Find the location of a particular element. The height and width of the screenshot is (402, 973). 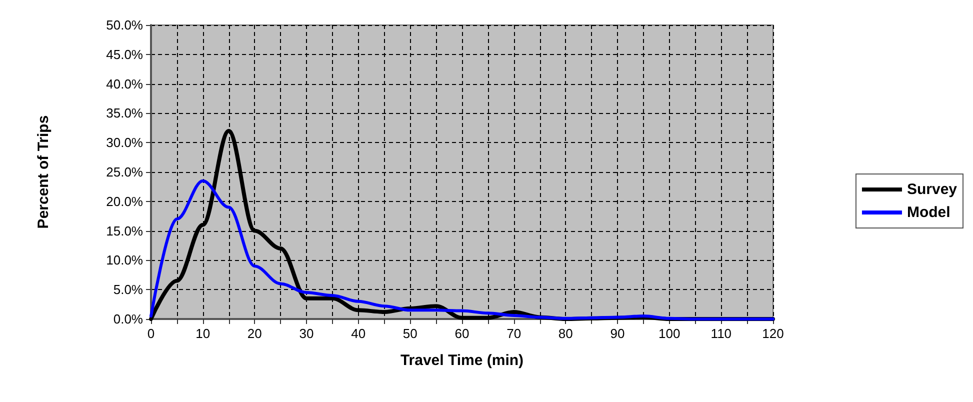

x-tick-label: 30 is located at coordinates (306, 333).